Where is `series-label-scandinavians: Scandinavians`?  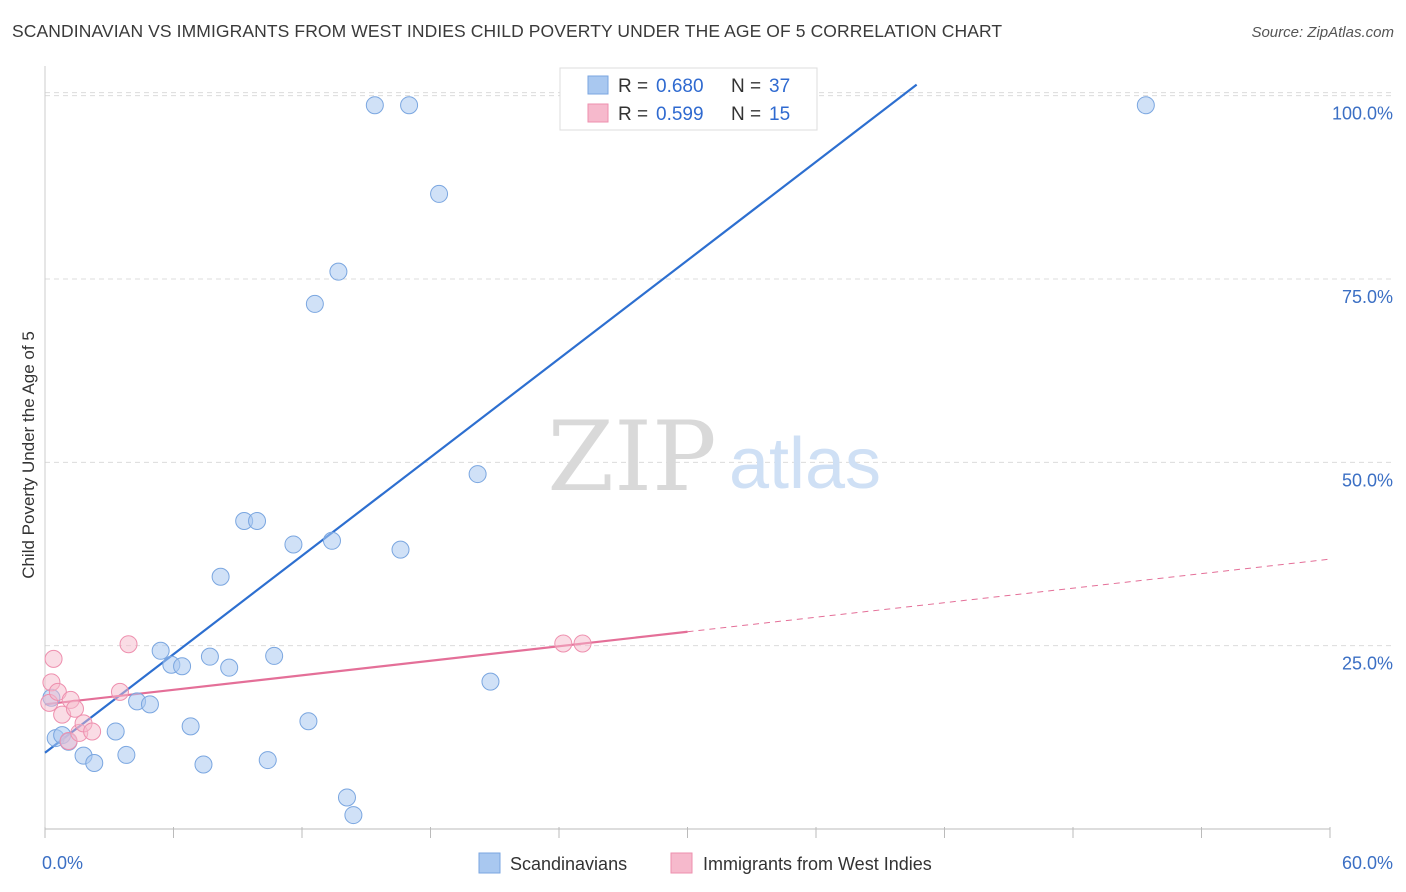
series-label-scandinavians: Scandinavians is located at coordinates (568, 864).